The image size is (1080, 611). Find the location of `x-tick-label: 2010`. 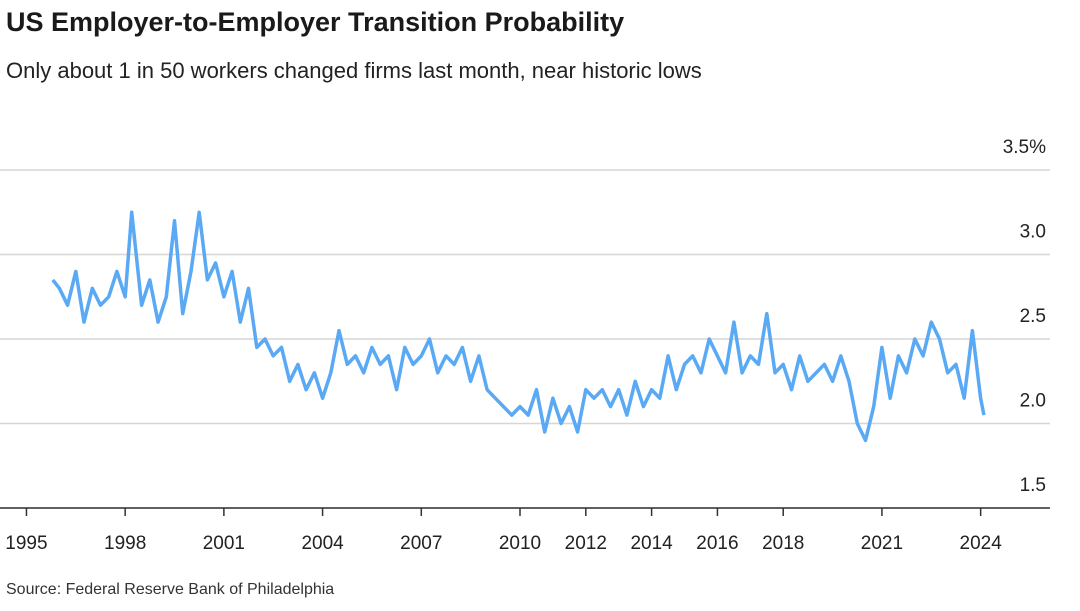

x-tick-label: 2010 is located at coordinates (520, 543).